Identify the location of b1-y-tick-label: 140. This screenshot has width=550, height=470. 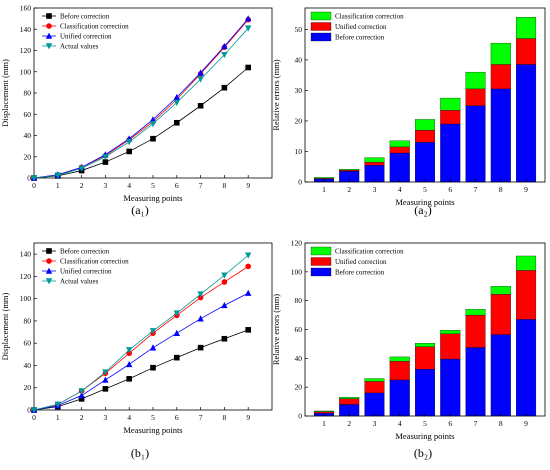
(26, 254).